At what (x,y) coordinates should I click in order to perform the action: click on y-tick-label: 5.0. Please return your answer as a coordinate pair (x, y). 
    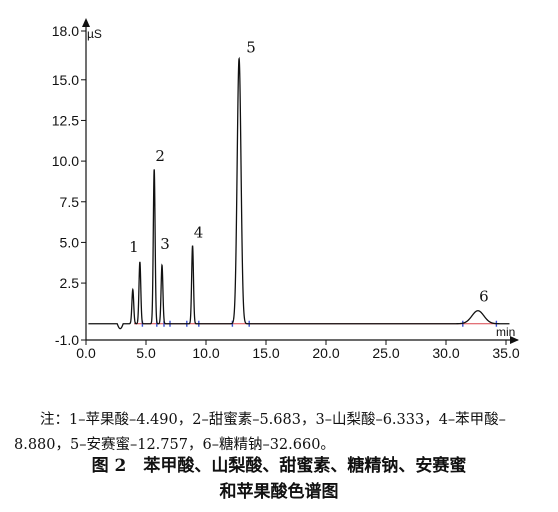
    Looking at the image, I should click on (70, 242).